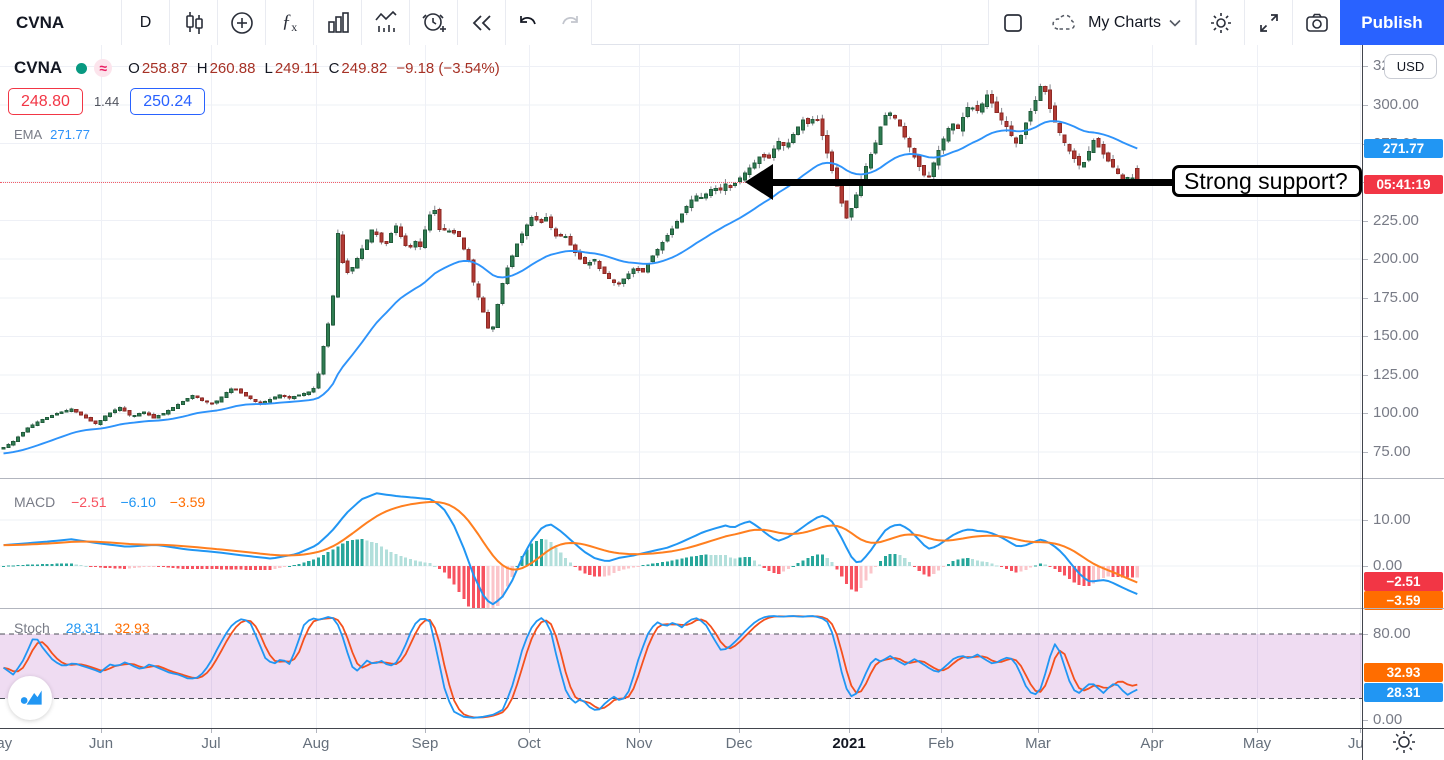  I want to click on time-axis-label: Jun, so click(101, 743).